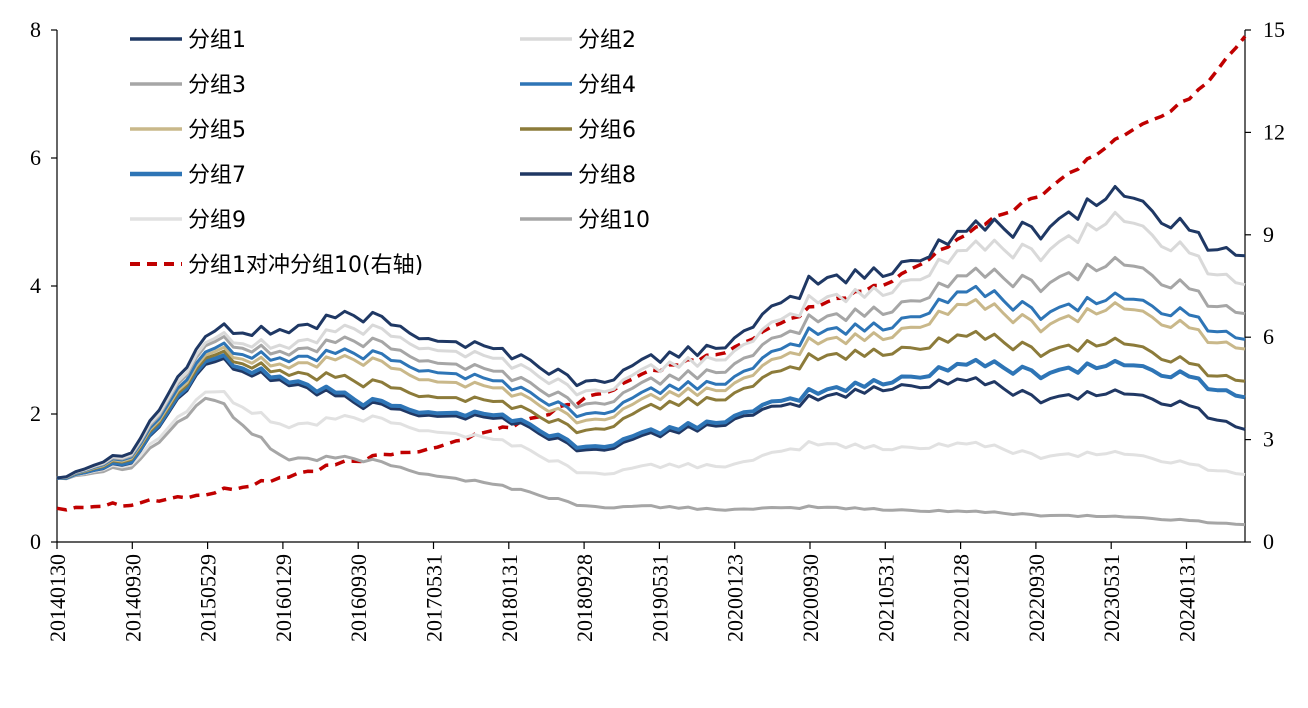  I want to click on right-tick-label: 15, so click(1274, 29).